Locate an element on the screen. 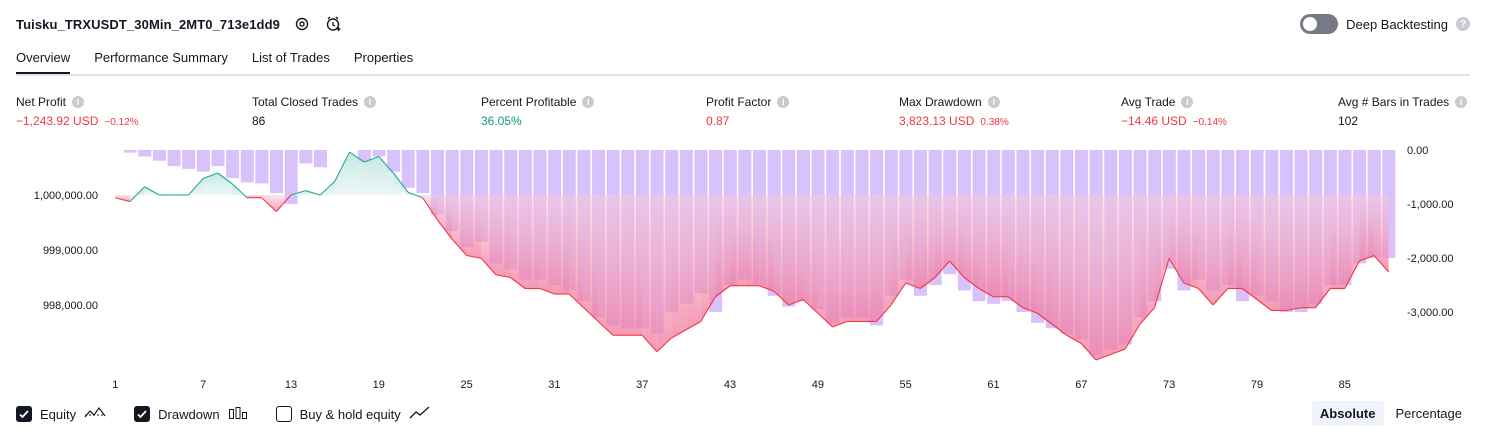 The height and width of the screenshot is (438, 1486). metric-label: Avg Trade is located at coordinates (1148, 102).